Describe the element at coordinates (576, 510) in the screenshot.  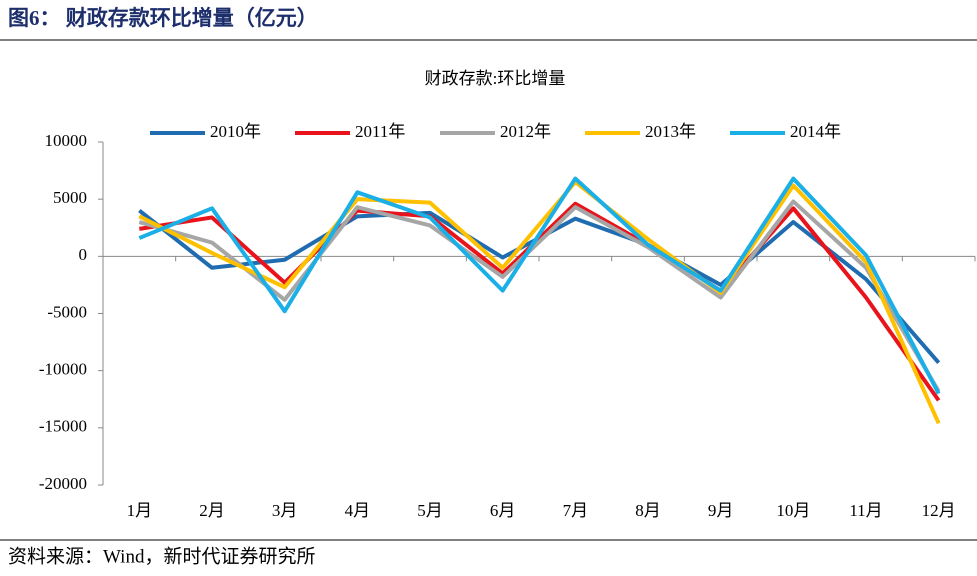
I see `x-tick-label: 7月` at that location.